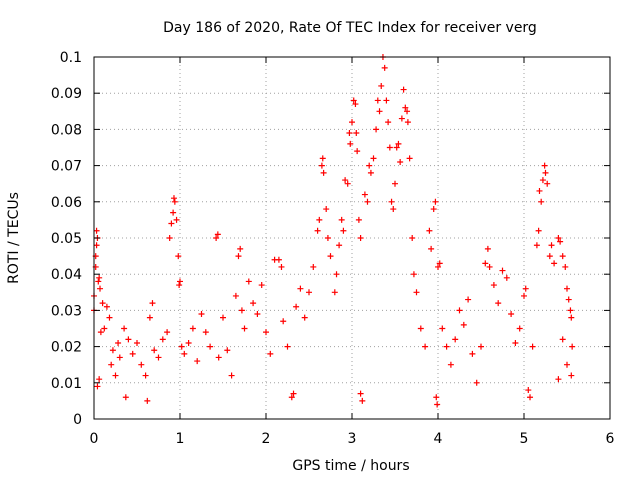 Image resolution: width=640 pixels, height=480 pixels. Describe the element at coordinates (66, 130) in the screenshot. I see `y-tick-label: 0.08` at that location.